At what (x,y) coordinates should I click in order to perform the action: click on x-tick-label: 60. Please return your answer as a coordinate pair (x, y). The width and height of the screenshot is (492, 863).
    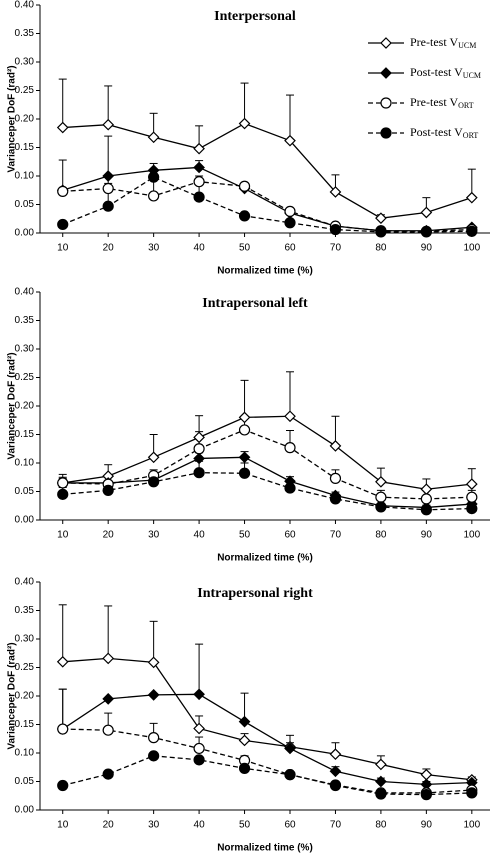
    Looking at the image, I should click on (290, 825).